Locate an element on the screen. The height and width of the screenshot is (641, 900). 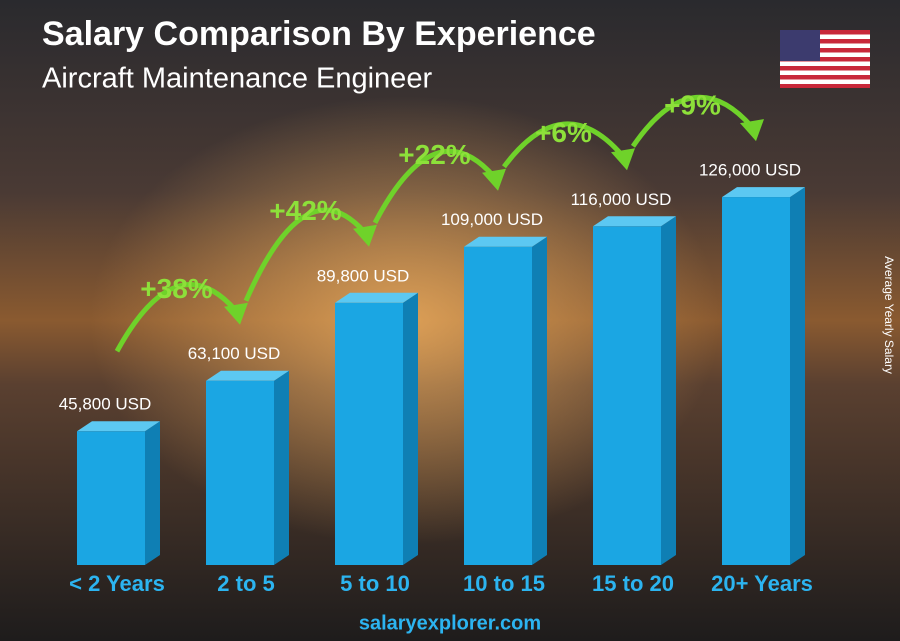
value-label: 63,100 USD is located at coordinates (234, 353).